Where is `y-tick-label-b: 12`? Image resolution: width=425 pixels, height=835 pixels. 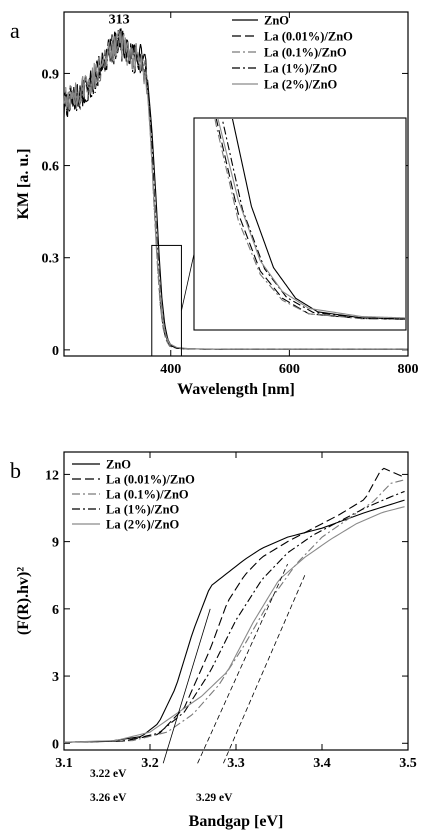
y-tick-label-b: 12 is located at coordinates (52, 475).